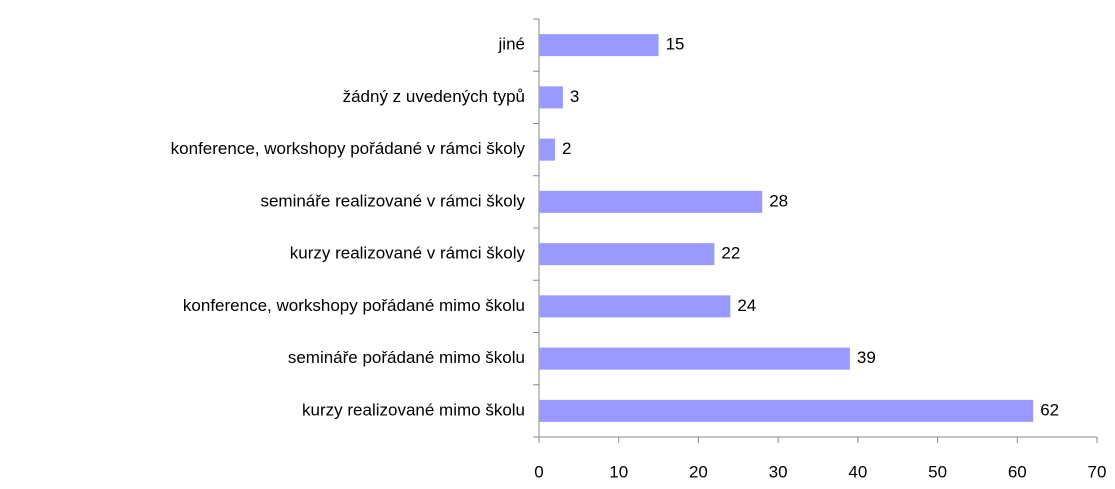 The image size is (1115, 489). I want to click on value-label: 22, so click(730, 253).